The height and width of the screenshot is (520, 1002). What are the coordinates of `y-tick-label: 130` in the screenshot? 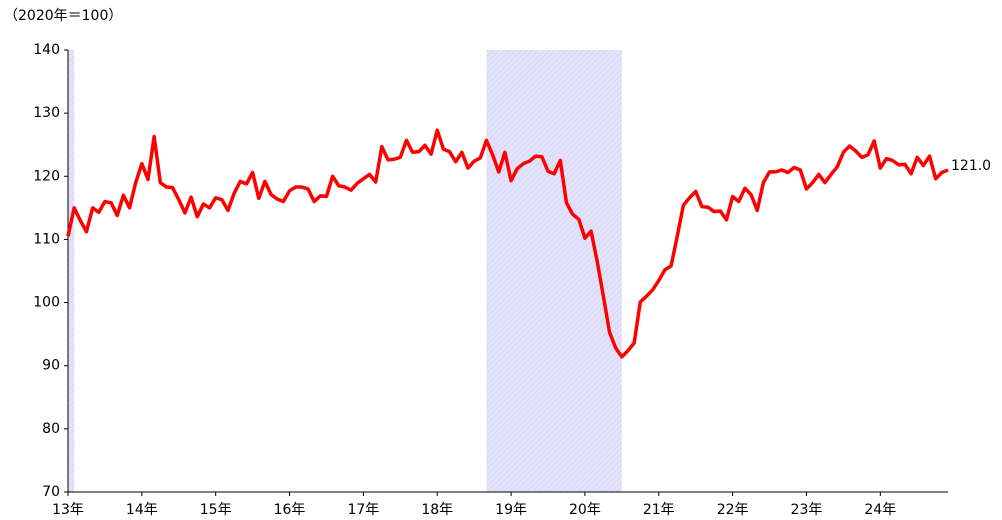 It's located at (46, 113).